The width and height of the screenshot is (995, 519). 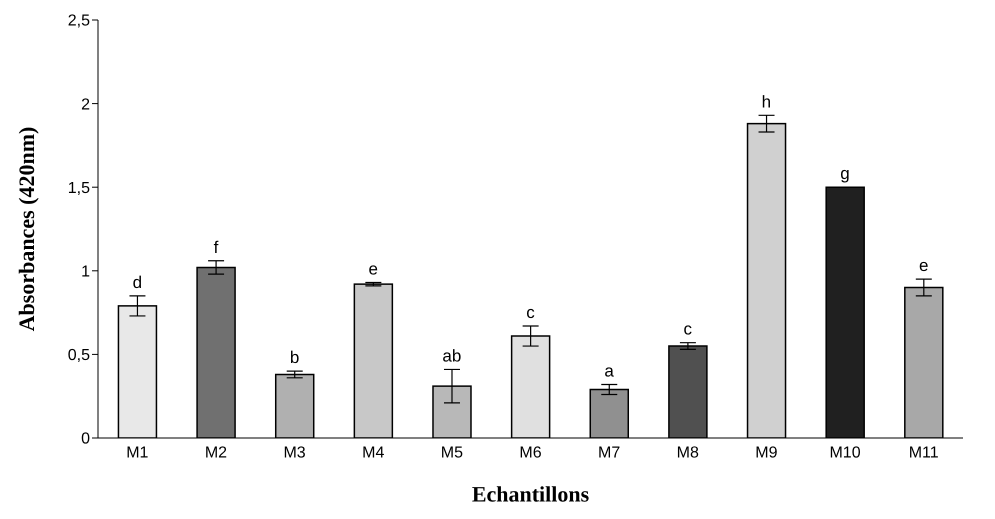 I want to click on x-tick-label: M1, so click(x=137, y=453).